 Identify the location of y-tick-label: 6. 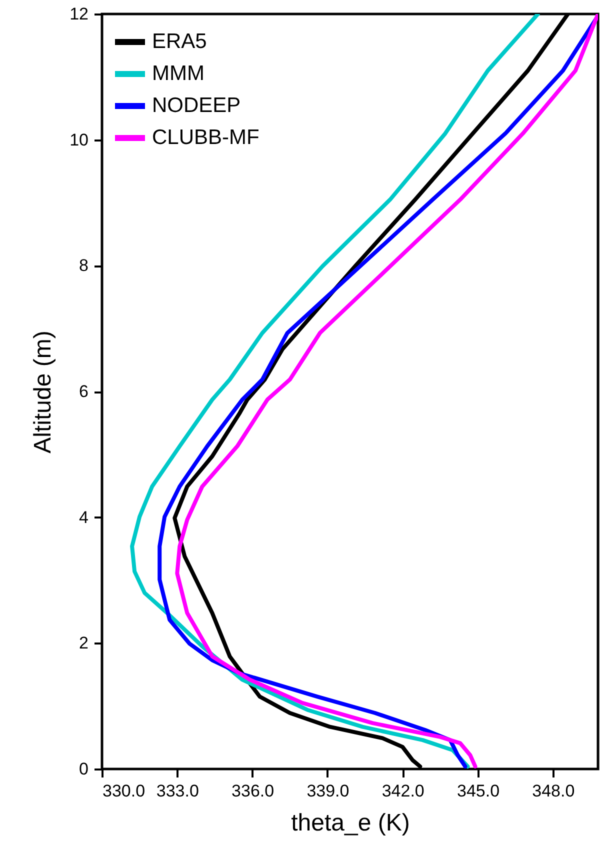
(83, 391).